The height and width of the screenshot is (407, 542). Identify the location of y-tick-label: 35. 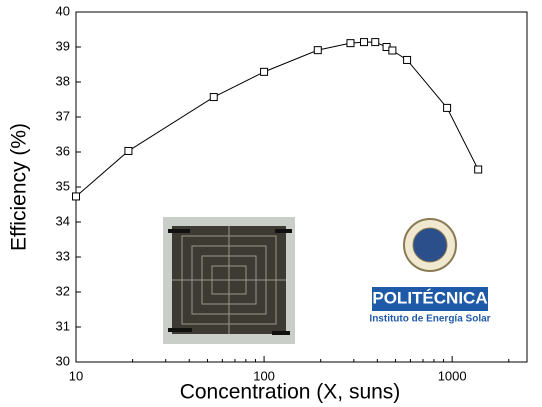
(63, 185).